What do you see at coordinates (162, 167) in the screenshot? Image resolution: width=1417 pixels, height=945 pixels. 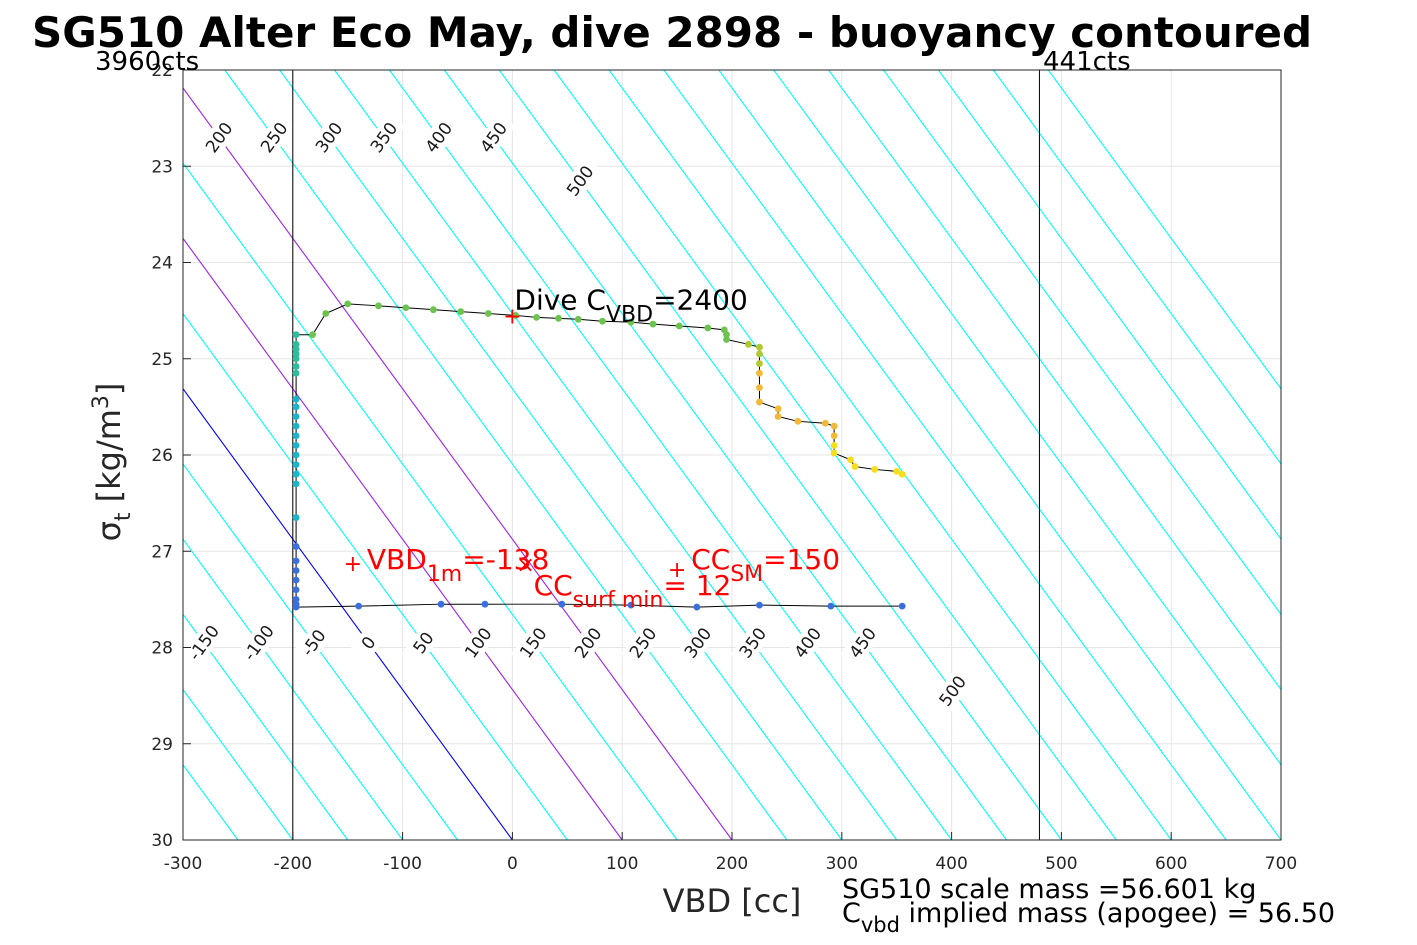 I see `y-tick-label: 23` at bounding box center [162, 167].